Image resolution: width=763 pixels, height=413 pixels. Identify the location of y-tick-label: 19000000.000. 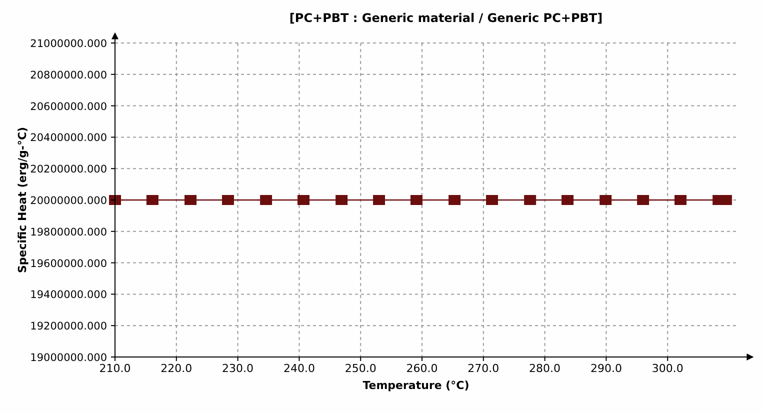
(68, 358).